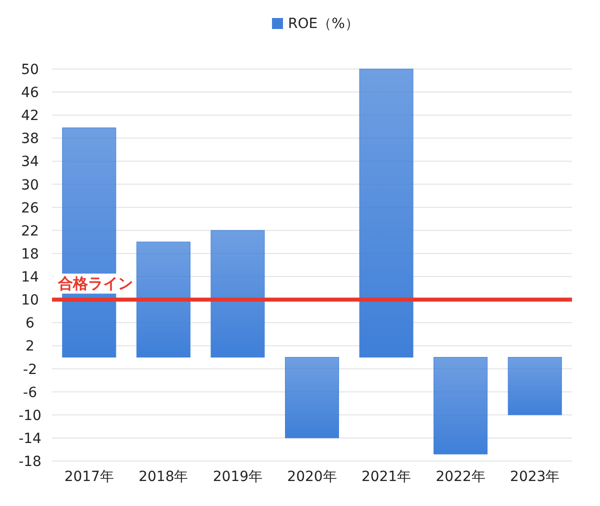  I want to click on x-tick-label: 2023年, so click(535, 477).